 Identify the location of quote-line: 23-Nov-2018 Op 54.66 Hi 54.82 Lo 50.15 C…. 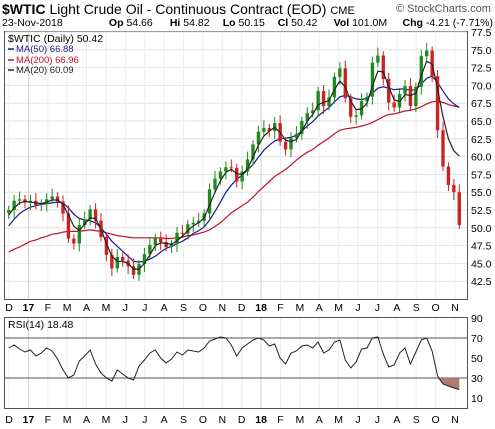
(247, 23).